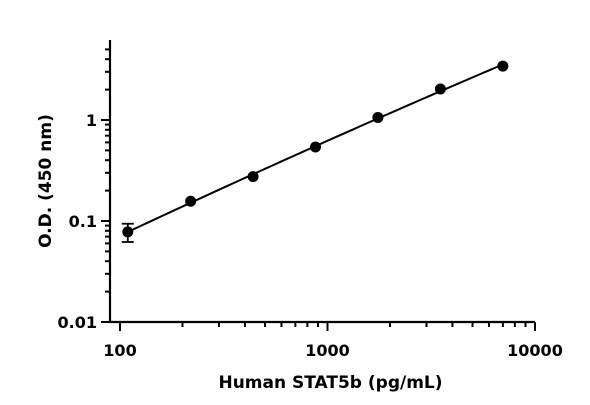 This screenshot has width=590, height=405. I want to click on y-axis-title: O.D. (450 nm), so click(46, 181).